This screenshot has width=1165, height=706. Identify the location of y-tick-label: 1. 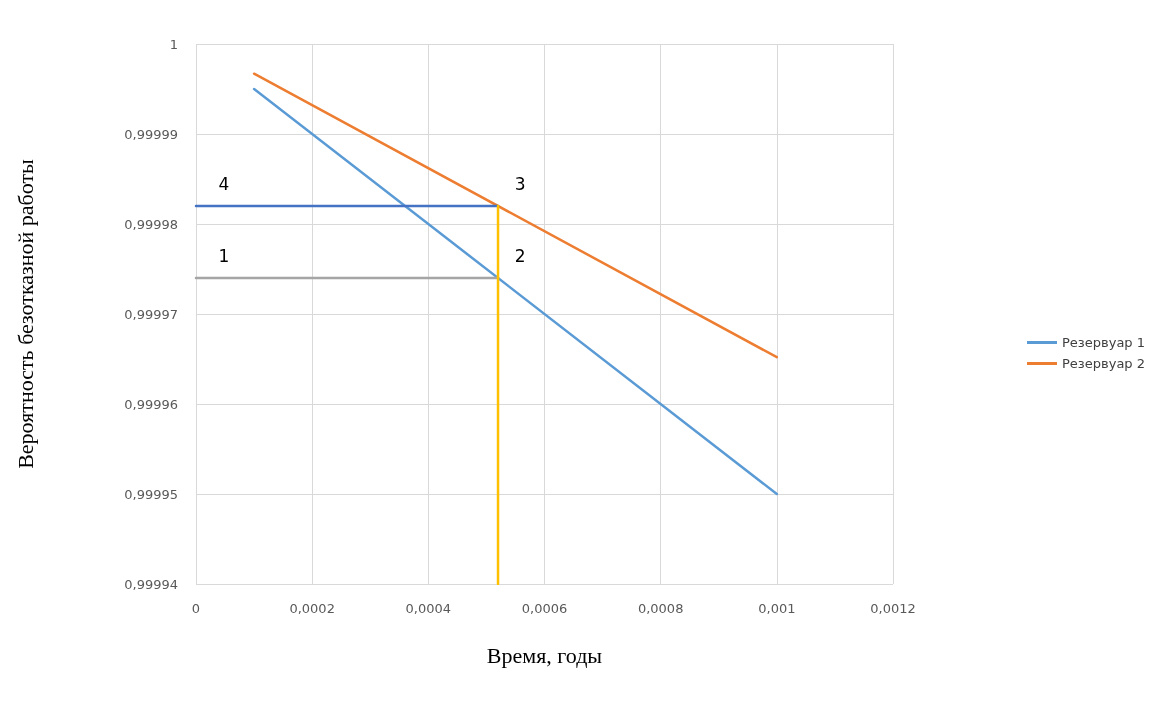
(173, 44).